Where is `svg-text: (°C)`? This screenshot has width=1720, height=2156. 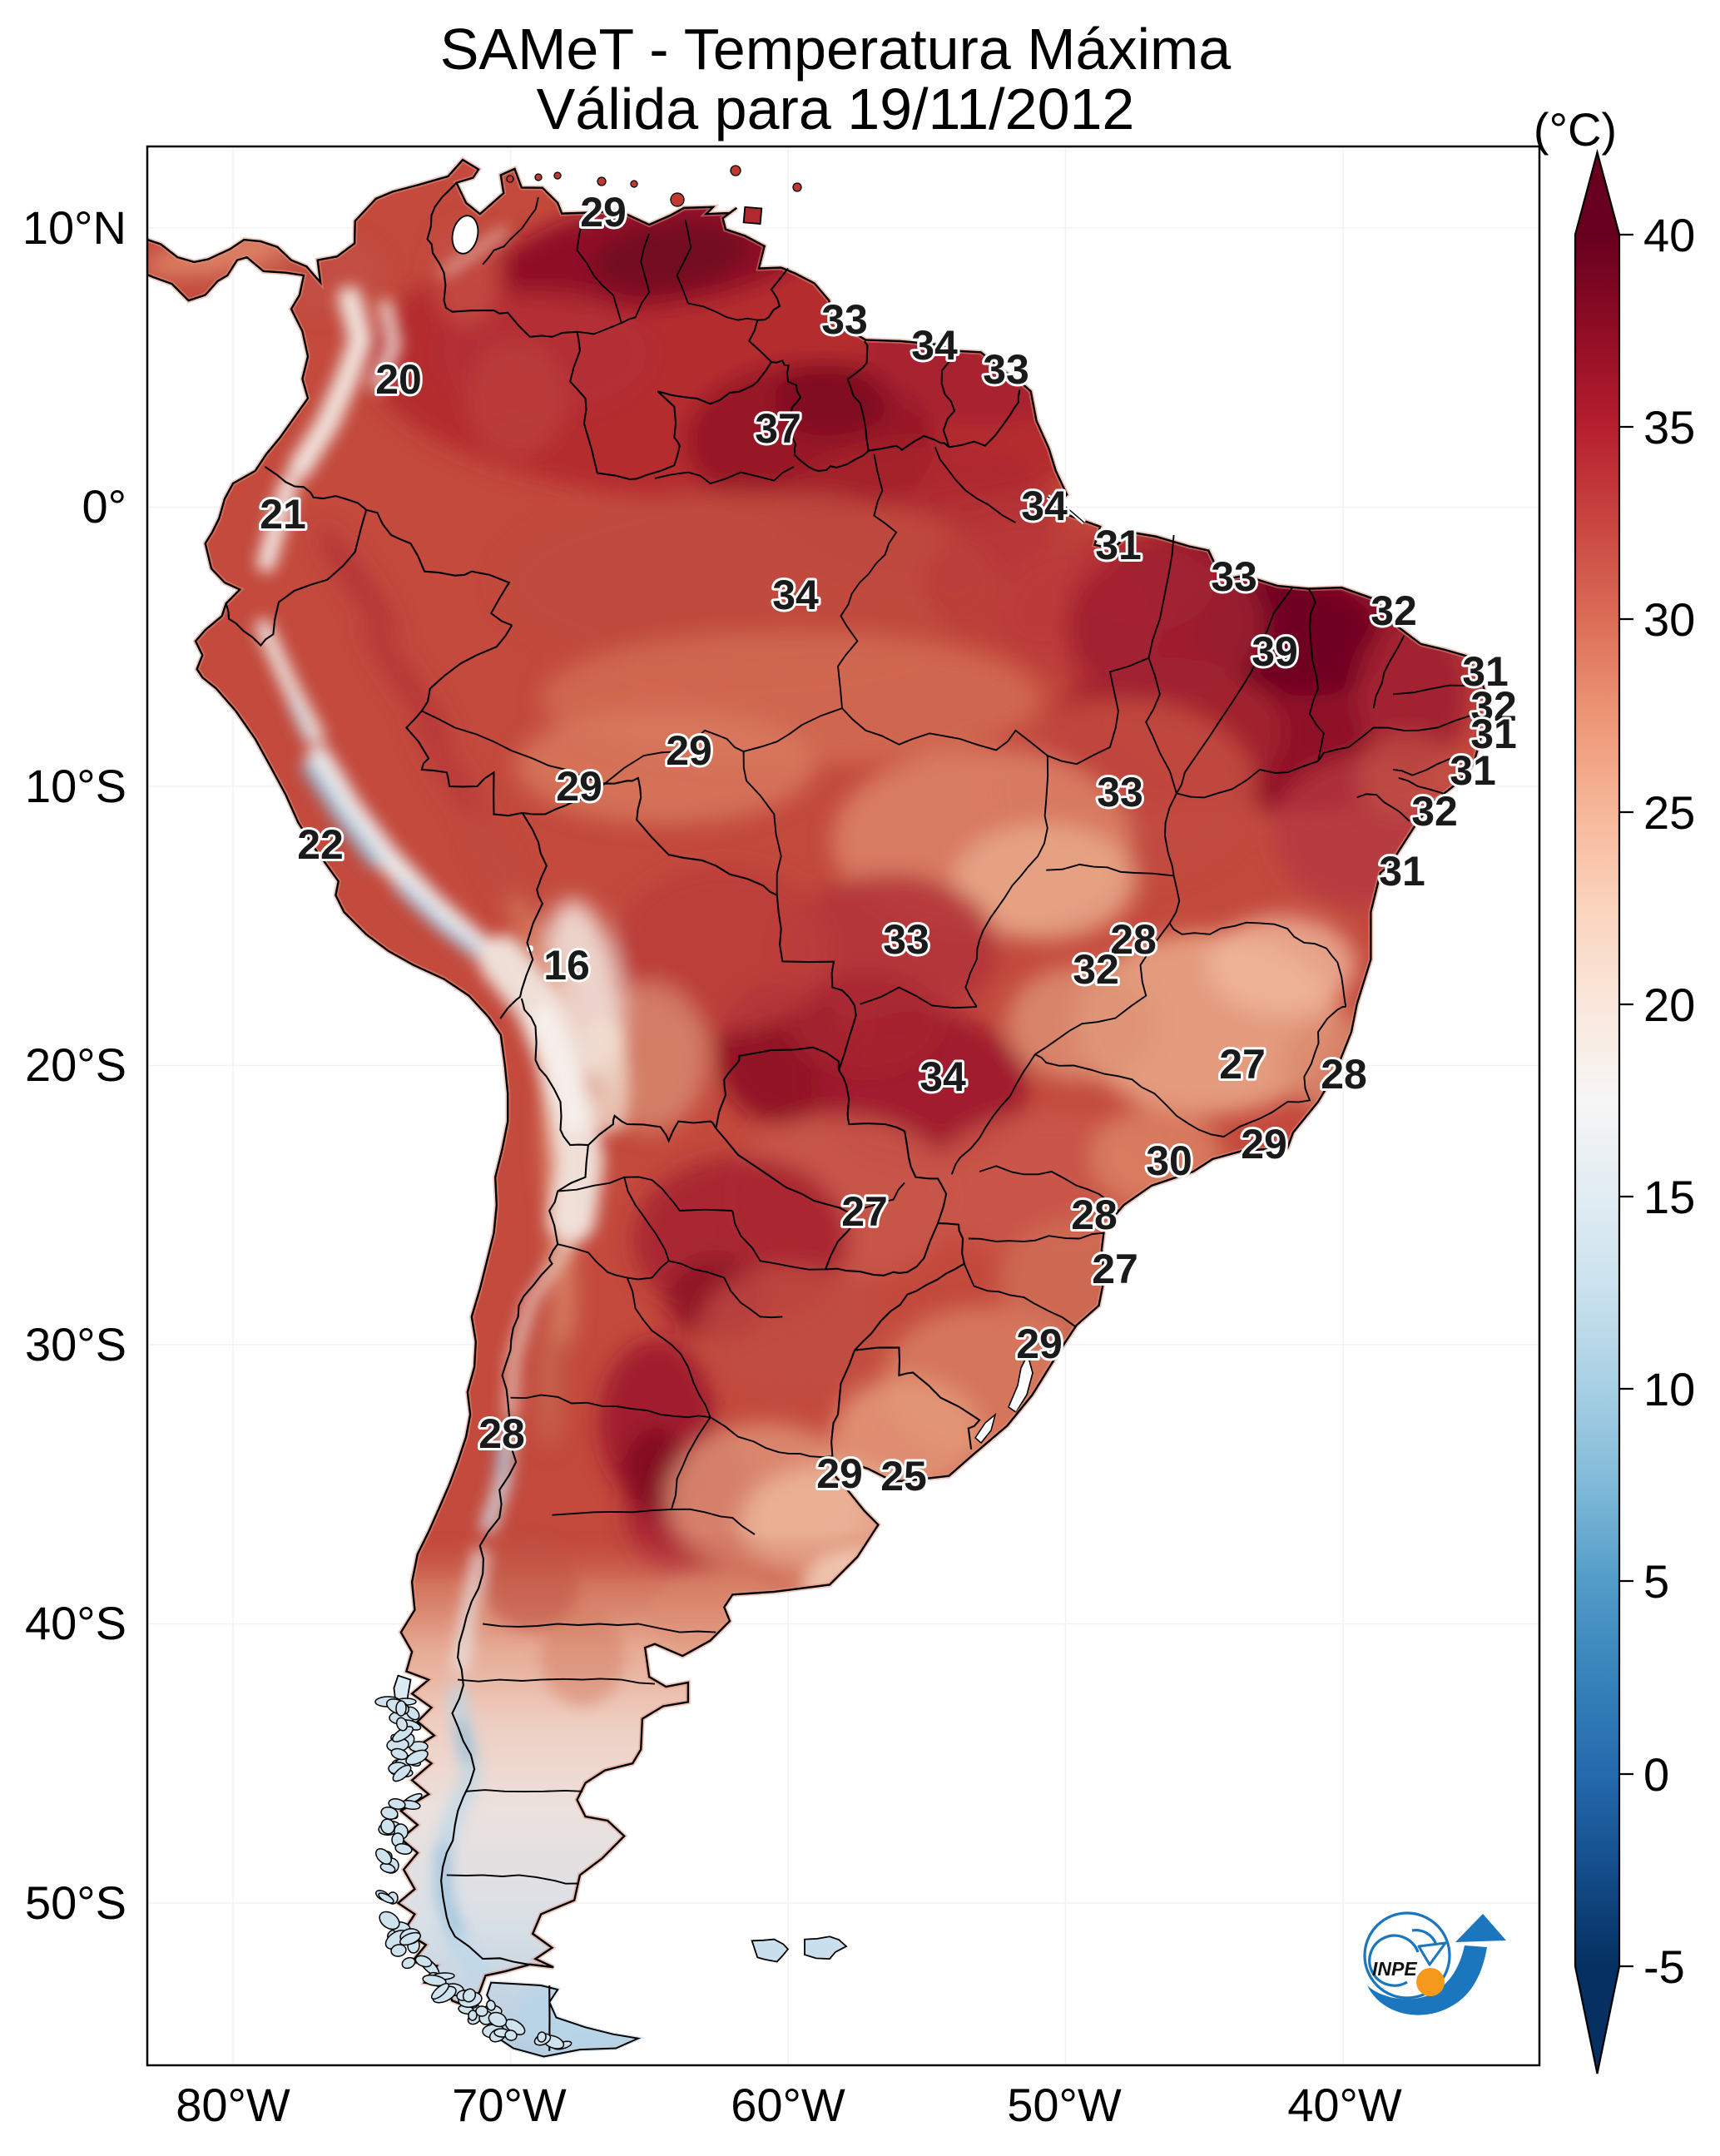 svg-text: (°C) is located at coordinates (1575, 129).